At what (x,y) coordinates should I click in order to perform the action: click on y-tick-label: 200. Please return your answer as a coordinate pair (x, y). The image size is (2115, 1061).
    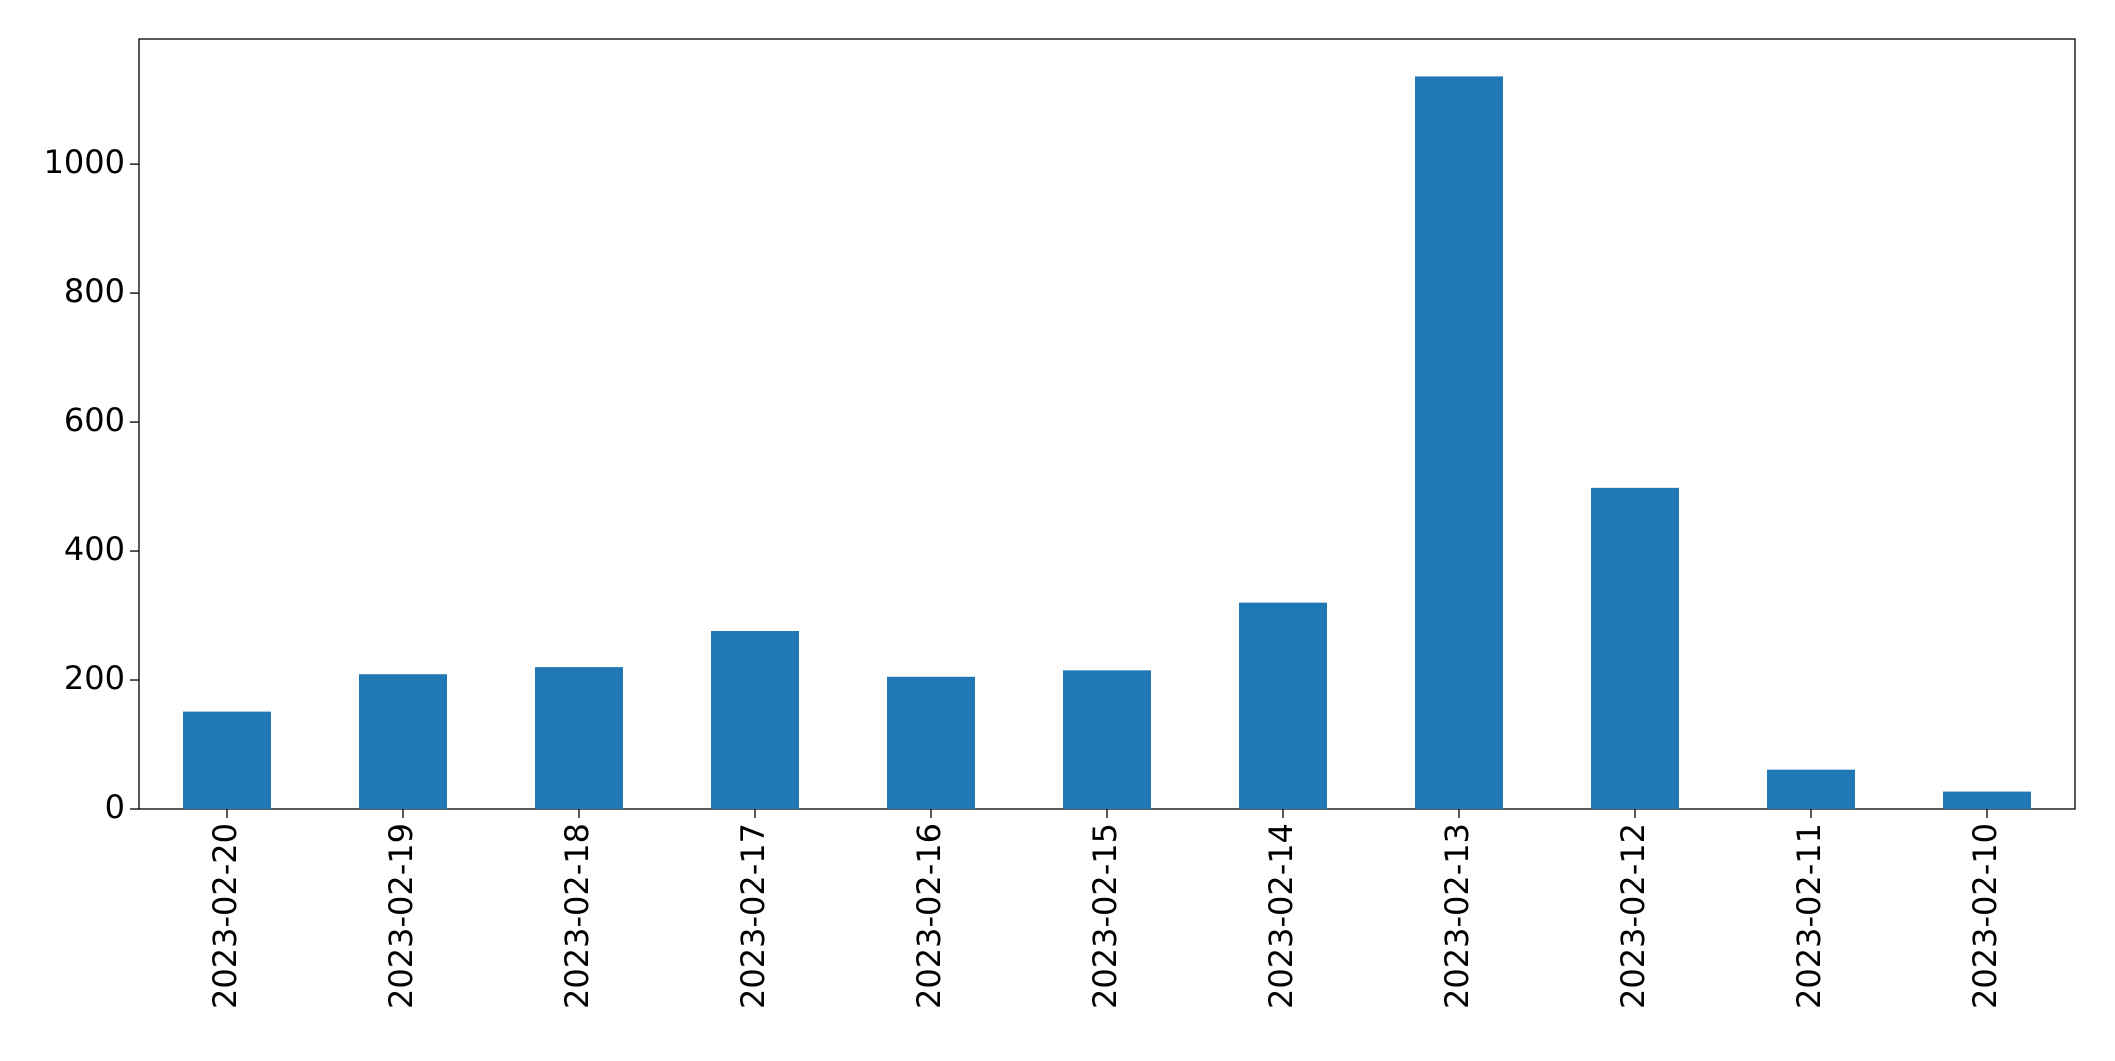
    Looking at the image, I should click on (94, 678).